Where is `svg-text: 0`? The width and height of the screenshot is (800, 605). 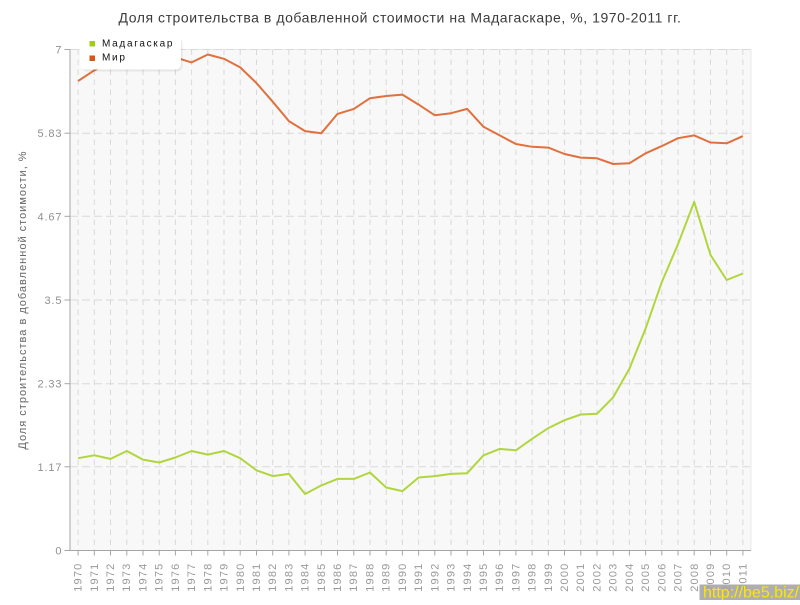
svg-text: 0 is located at coordinates (58, 552).